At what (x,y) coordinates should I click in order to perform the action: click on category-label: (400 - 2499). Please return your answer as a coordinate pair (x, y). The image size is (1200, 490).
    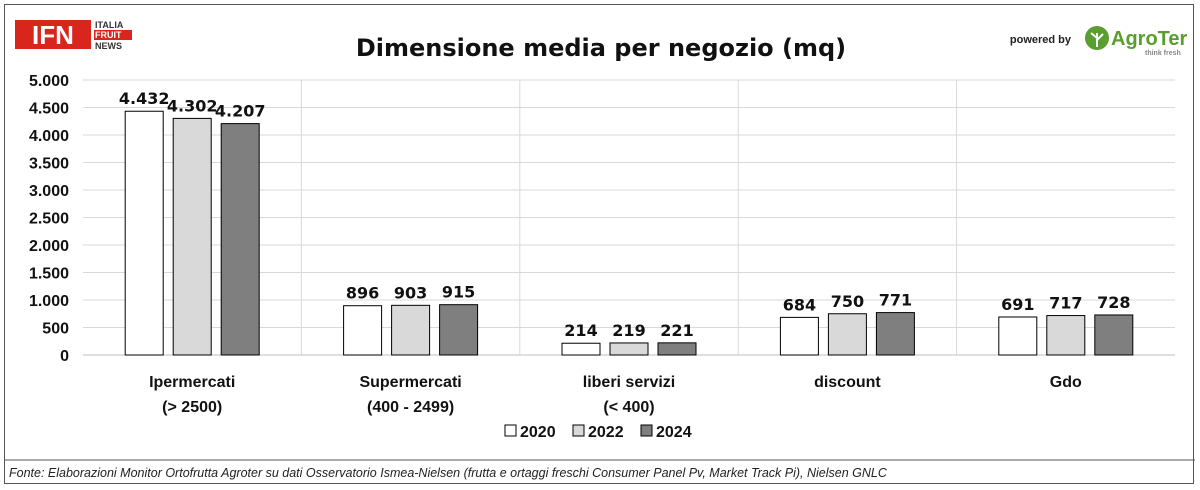
    Looking at the image, I should click on (410, 407).